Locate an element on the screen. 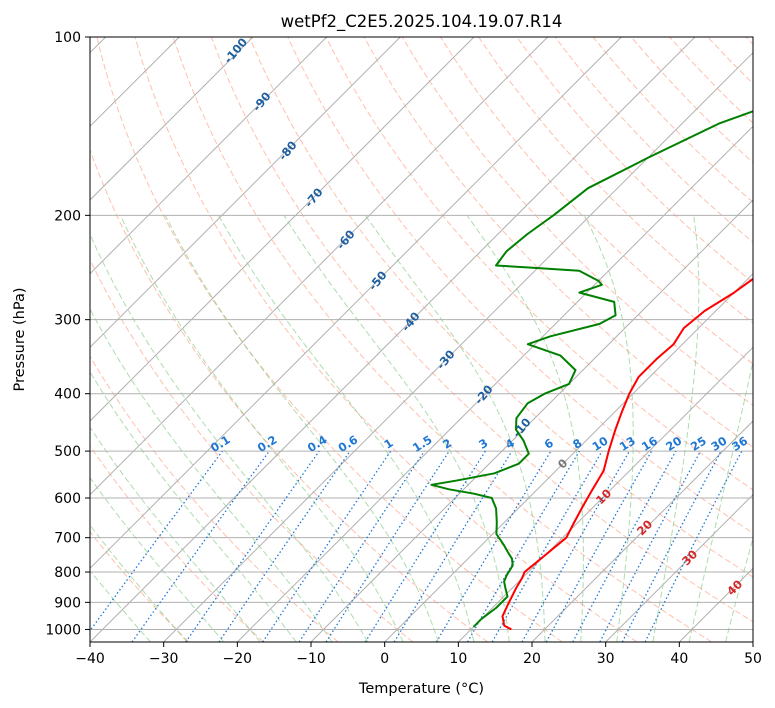 This screenshot has width=775, height=708. y-axis-title: Pressure (hPa) is located at coordinates (20, 339).